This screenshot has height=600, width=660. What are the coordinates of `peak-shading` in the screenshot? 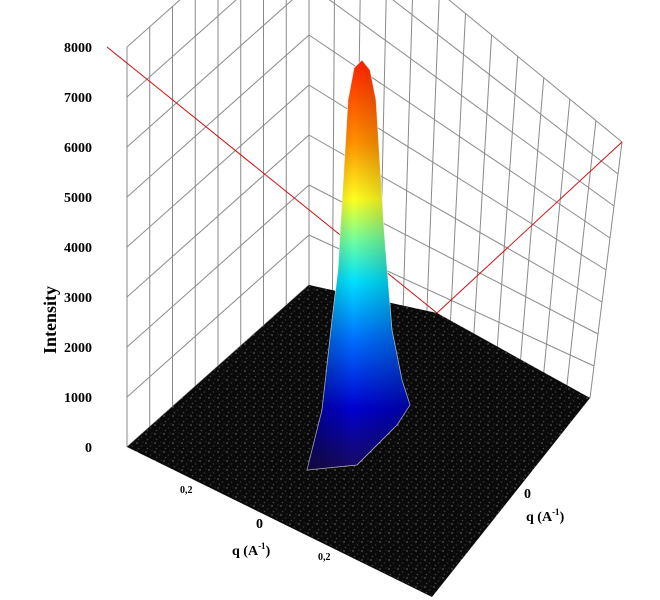 It's located at (358, 265).